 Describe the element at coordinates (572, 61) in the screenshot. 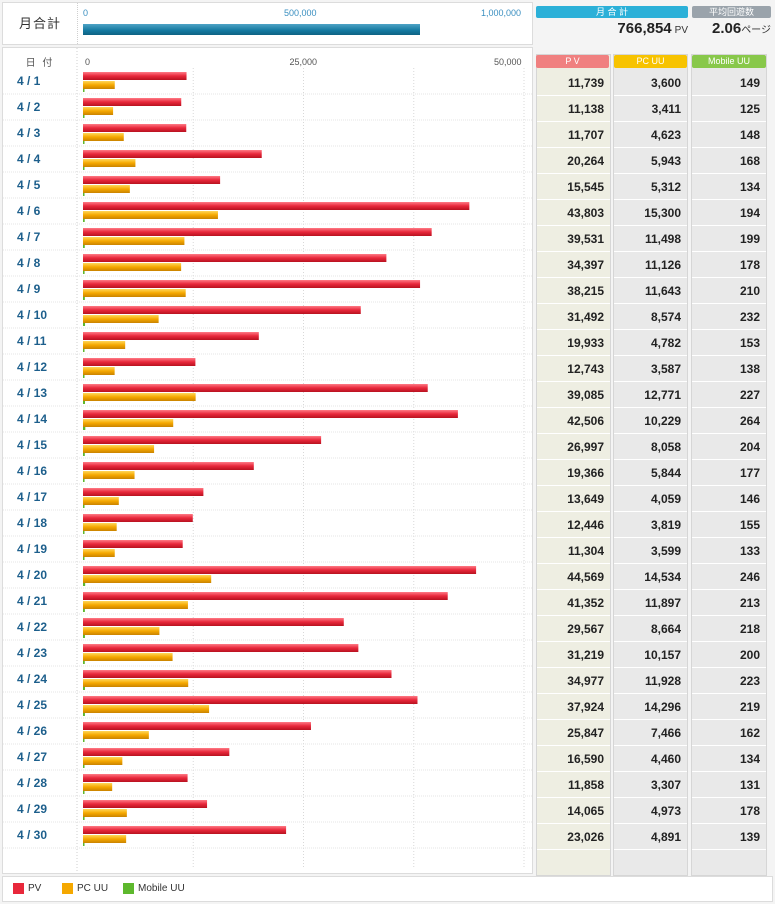

I see `pv-column-header: P V` at that location.